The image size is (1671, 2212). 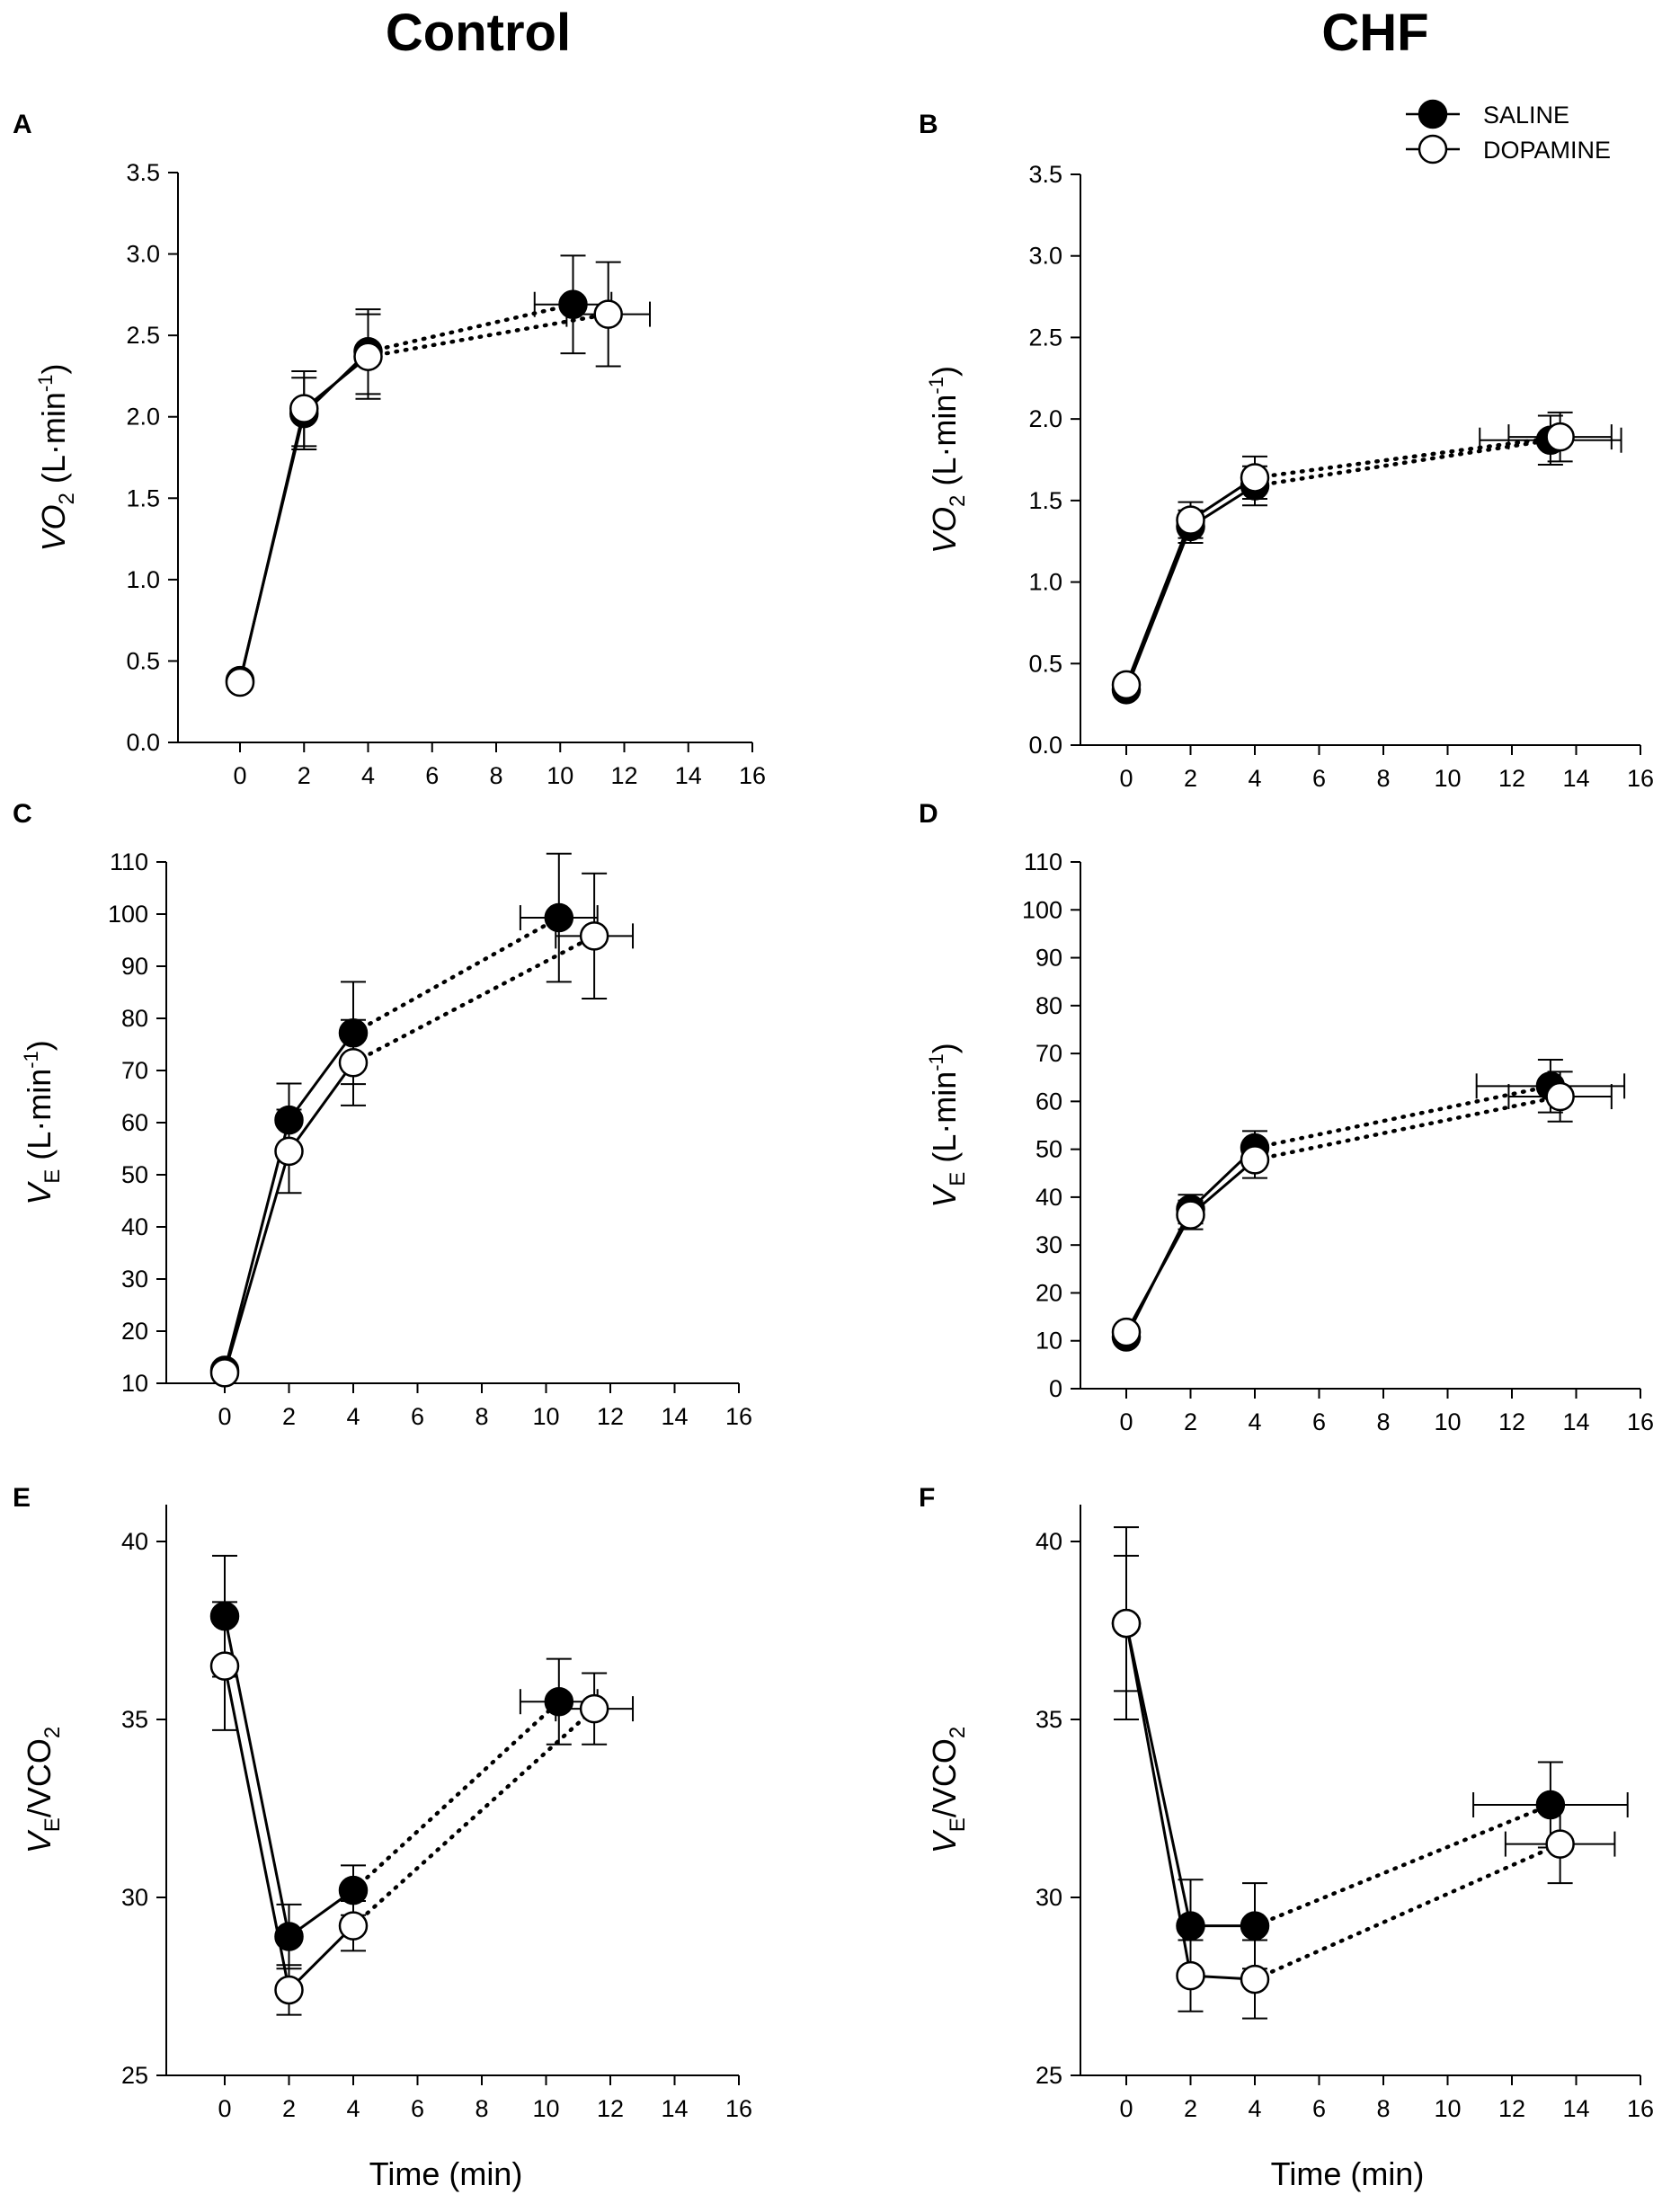 What do you see at coordinates (1045, 337) in the screenshot?
I see `y-tick-label-b: 2.5` at bounding box center [1045, 337].